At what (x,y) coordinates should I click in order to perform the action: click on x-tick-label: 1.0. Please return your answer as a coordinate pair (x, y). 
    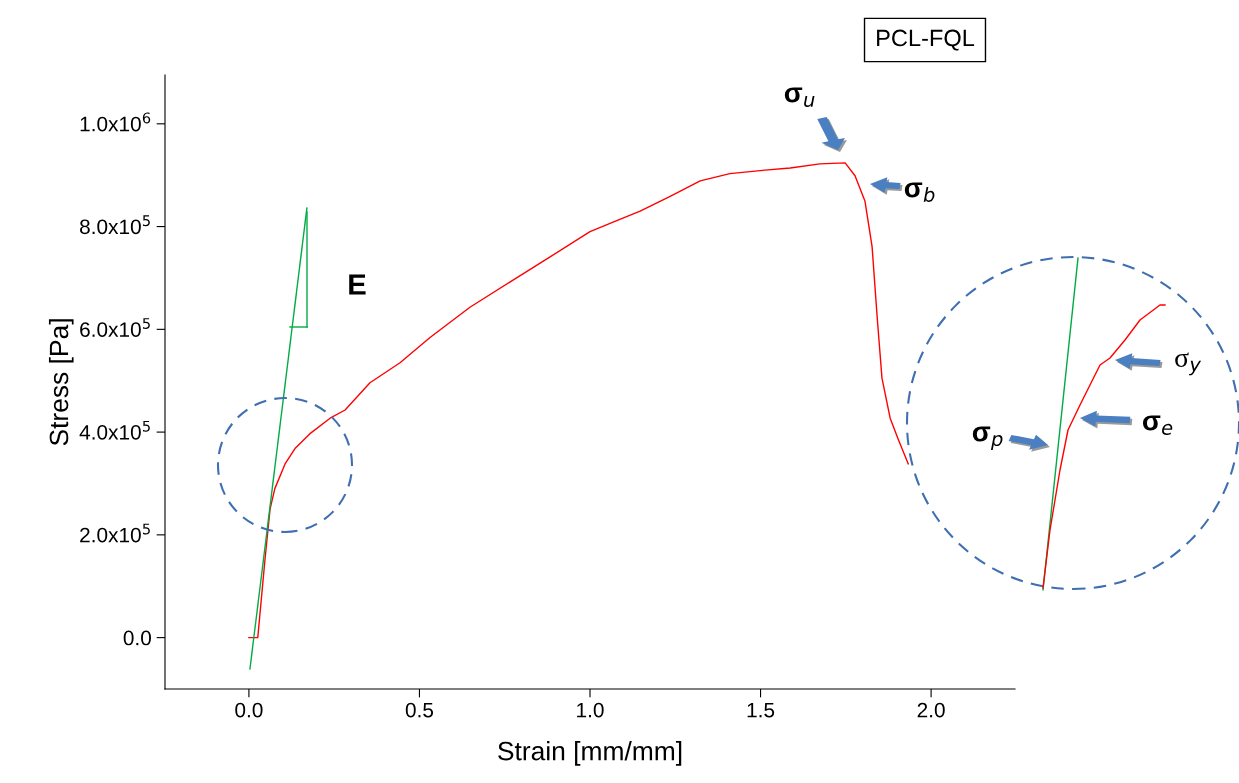
    Looking at the image, I should click on (590, 710).